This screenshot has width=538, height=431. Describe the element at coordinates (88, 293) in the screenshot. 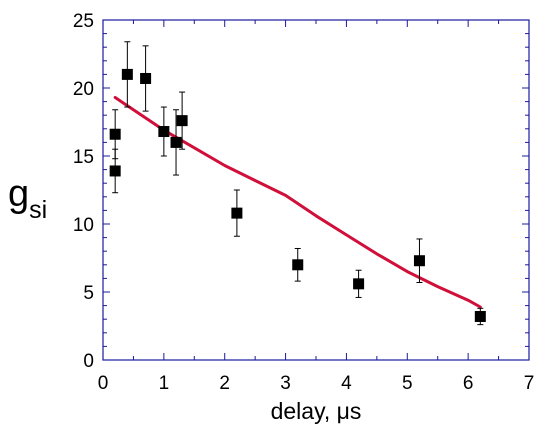

I see `y-tick-label: 5` at that location.